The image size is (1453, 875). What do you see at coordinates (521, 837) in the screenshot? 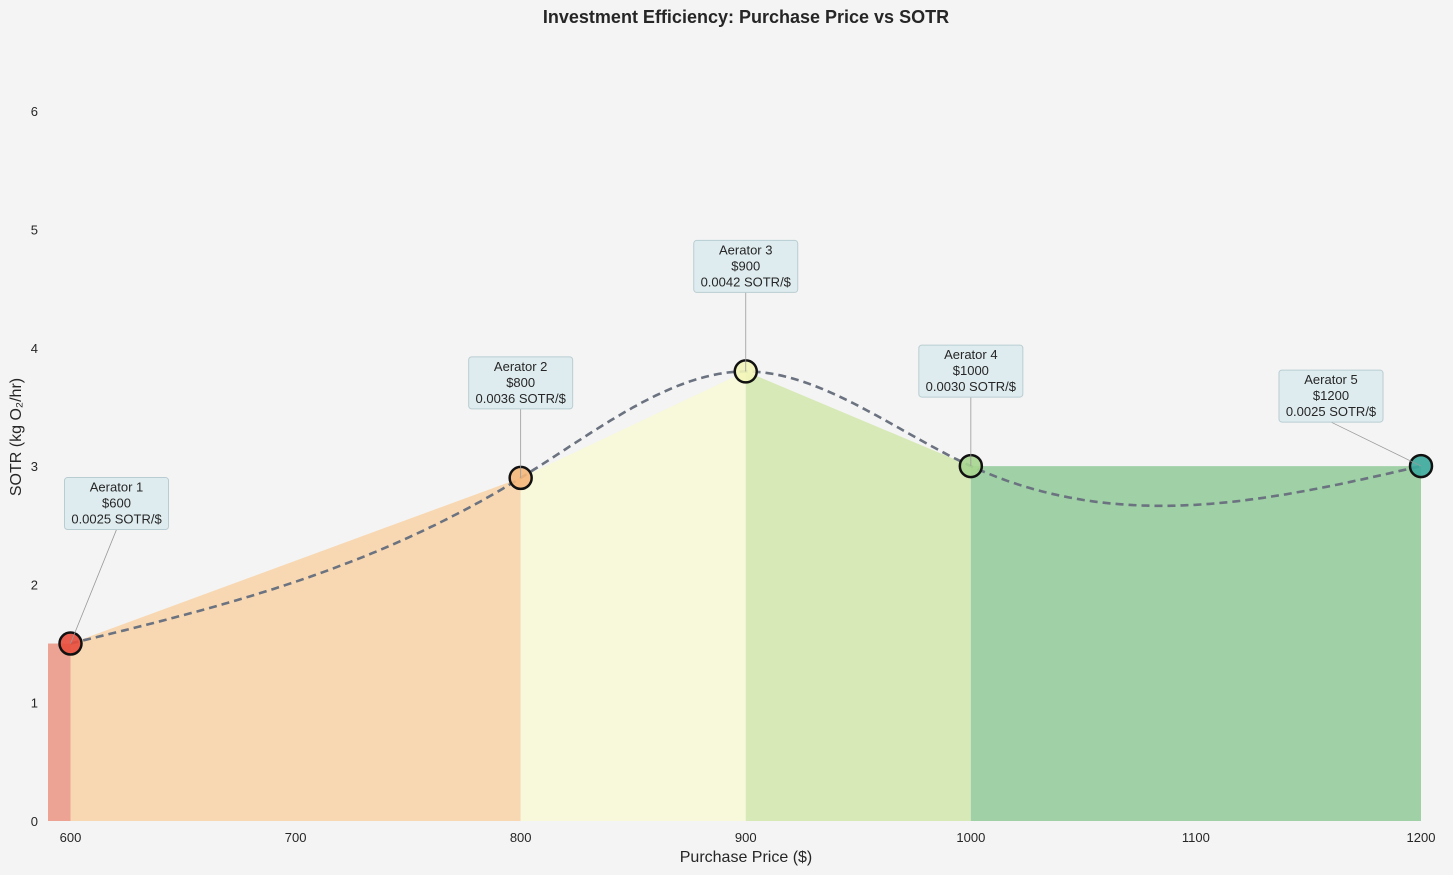
I see `x-tick-label: 800` at bounding box center [521, 837].